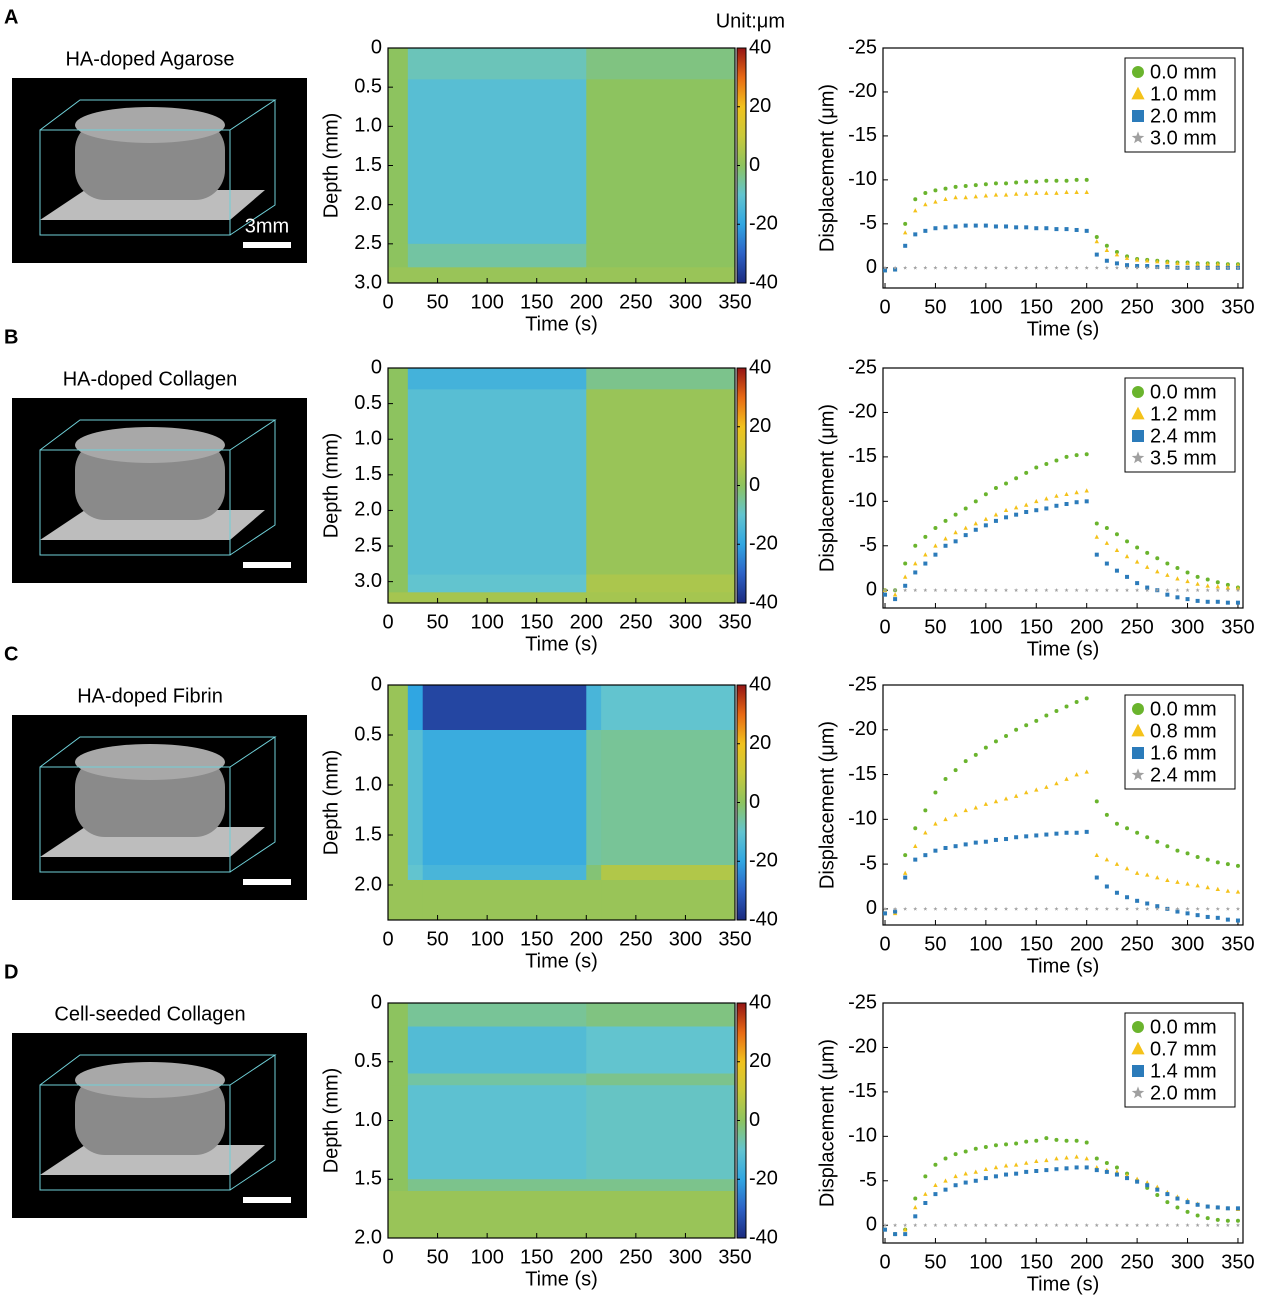  What do you see at coordinates (871, 1225) in the screenshot?
I see `y-tick-label: 0` at bounding box center [871, 1225].